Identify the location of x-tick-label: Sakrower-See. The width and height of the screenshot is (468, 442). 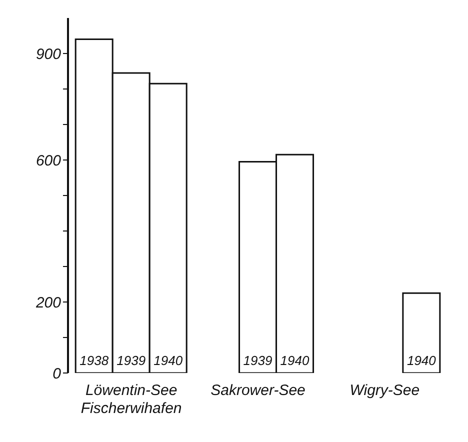
(258, 390).